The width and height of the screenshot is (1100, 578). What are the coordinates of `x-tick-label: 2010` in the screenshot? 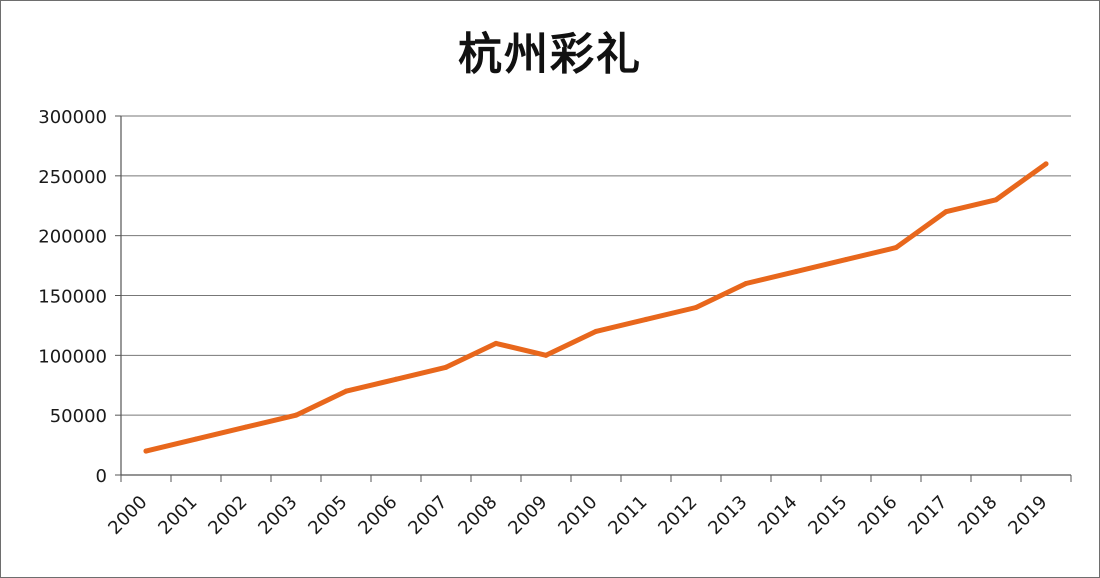 It's located at (577, 515).